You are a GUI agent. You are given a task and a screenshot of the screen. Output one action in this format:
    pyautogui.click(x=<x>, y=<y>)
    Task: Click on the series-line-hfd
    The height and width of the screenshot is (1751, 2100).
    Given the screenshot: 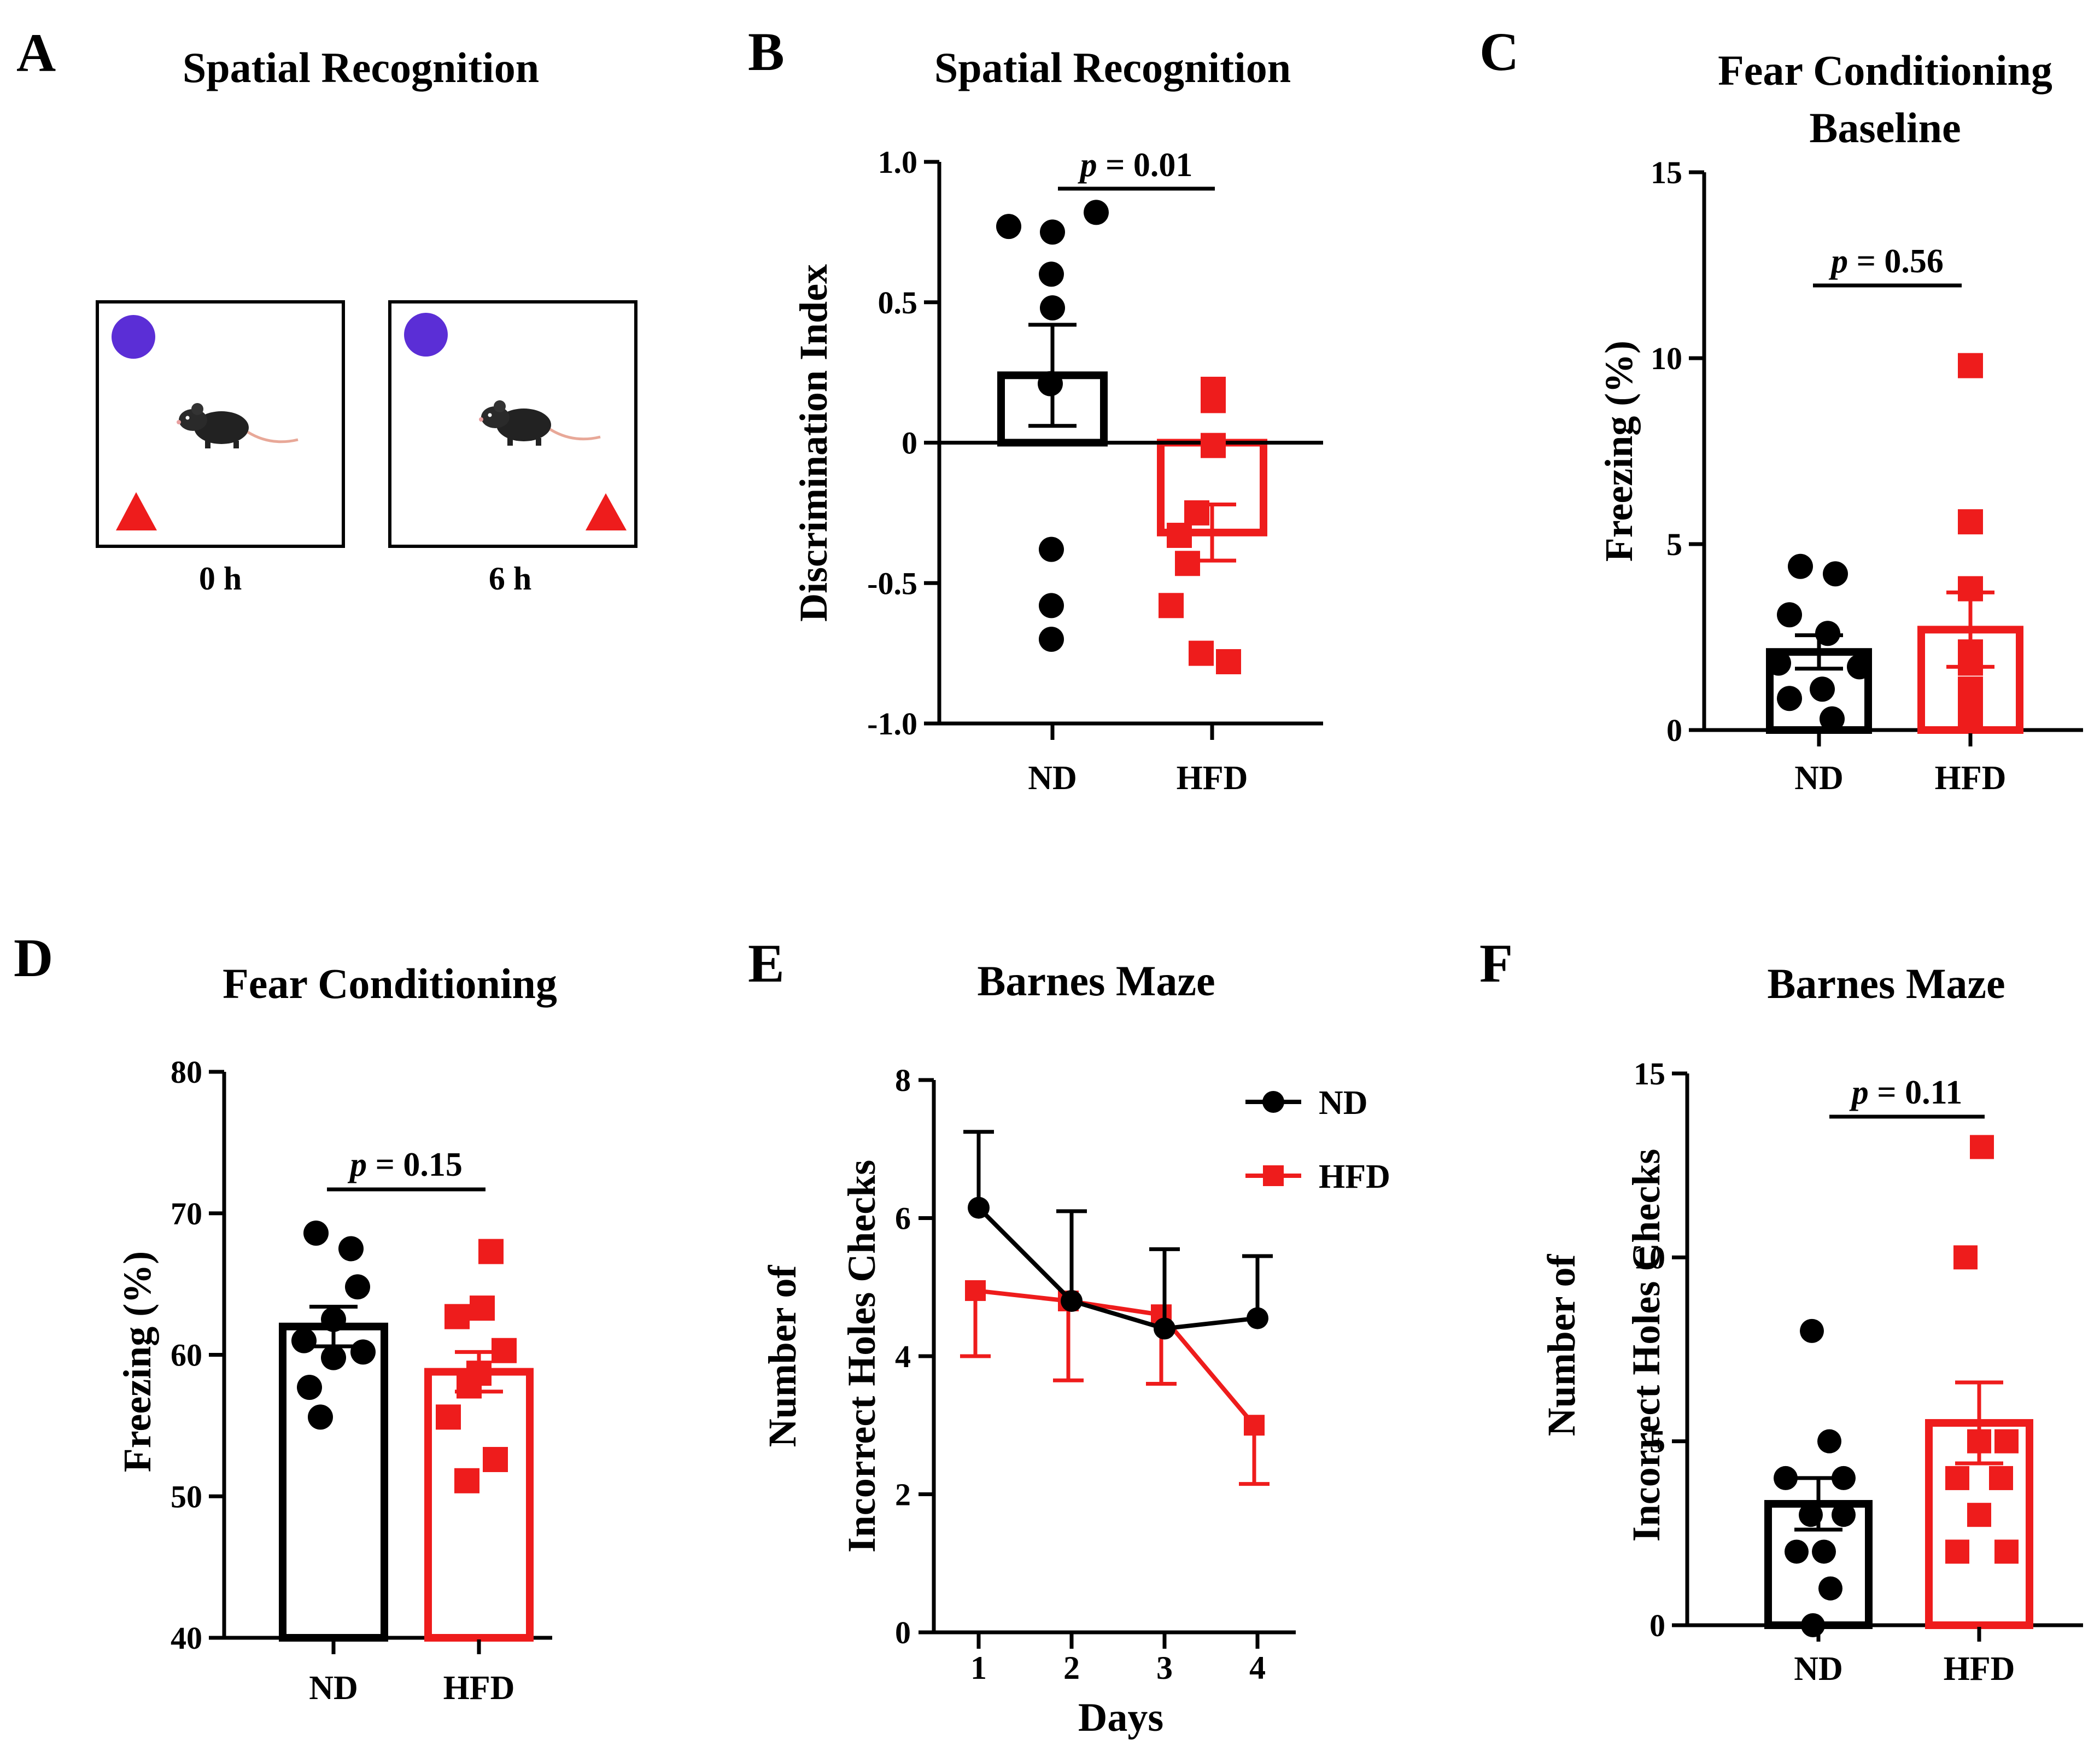 What is the action you would take?
    pyautogui.click(x=1115, y=1358)
    